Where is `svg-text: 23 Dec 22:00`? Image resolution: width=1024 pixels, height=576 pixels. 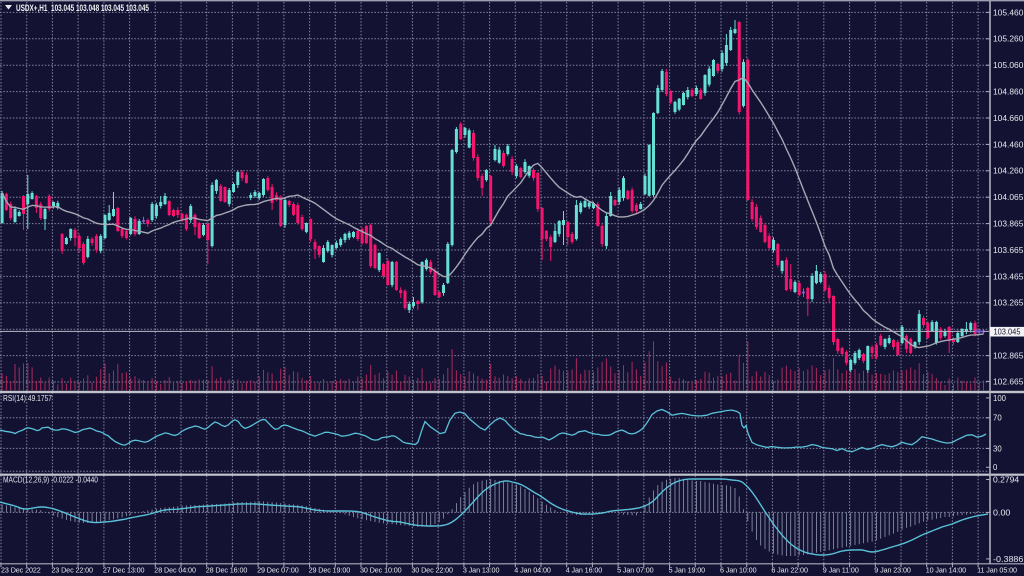
svg-text: 23 Dec 22:00 is located at coordinates (72, 570).